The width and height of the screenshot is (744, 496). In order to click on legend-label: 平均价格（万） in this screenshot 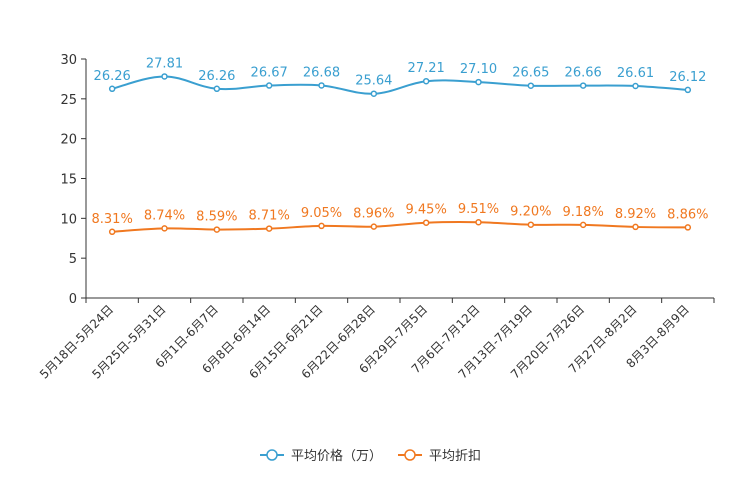, I will do `click(336, 456)`.